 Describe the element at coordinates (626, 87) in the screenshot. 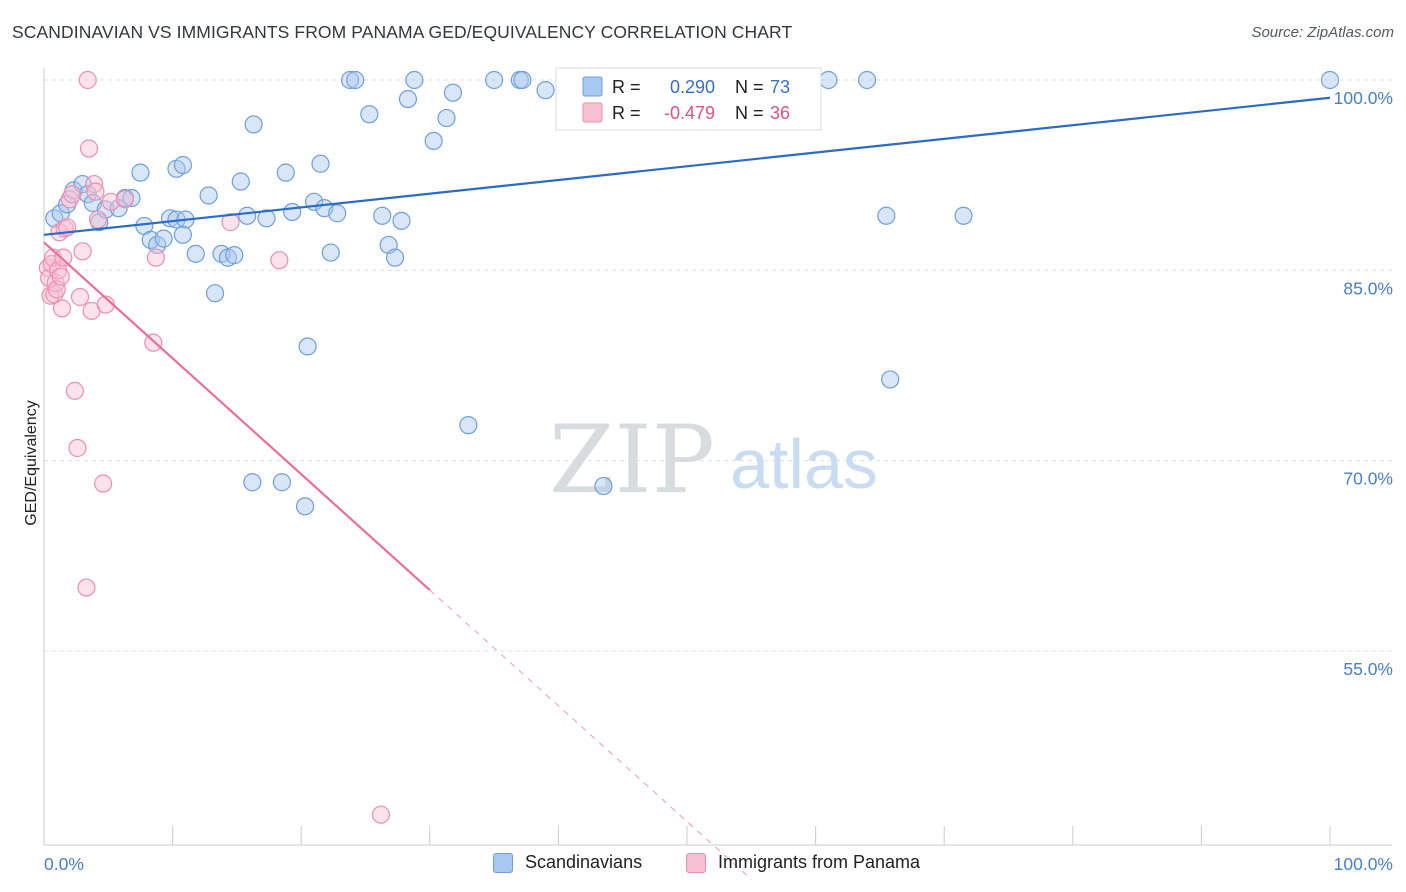

I see `legend-r-label-1: R =` at that location.